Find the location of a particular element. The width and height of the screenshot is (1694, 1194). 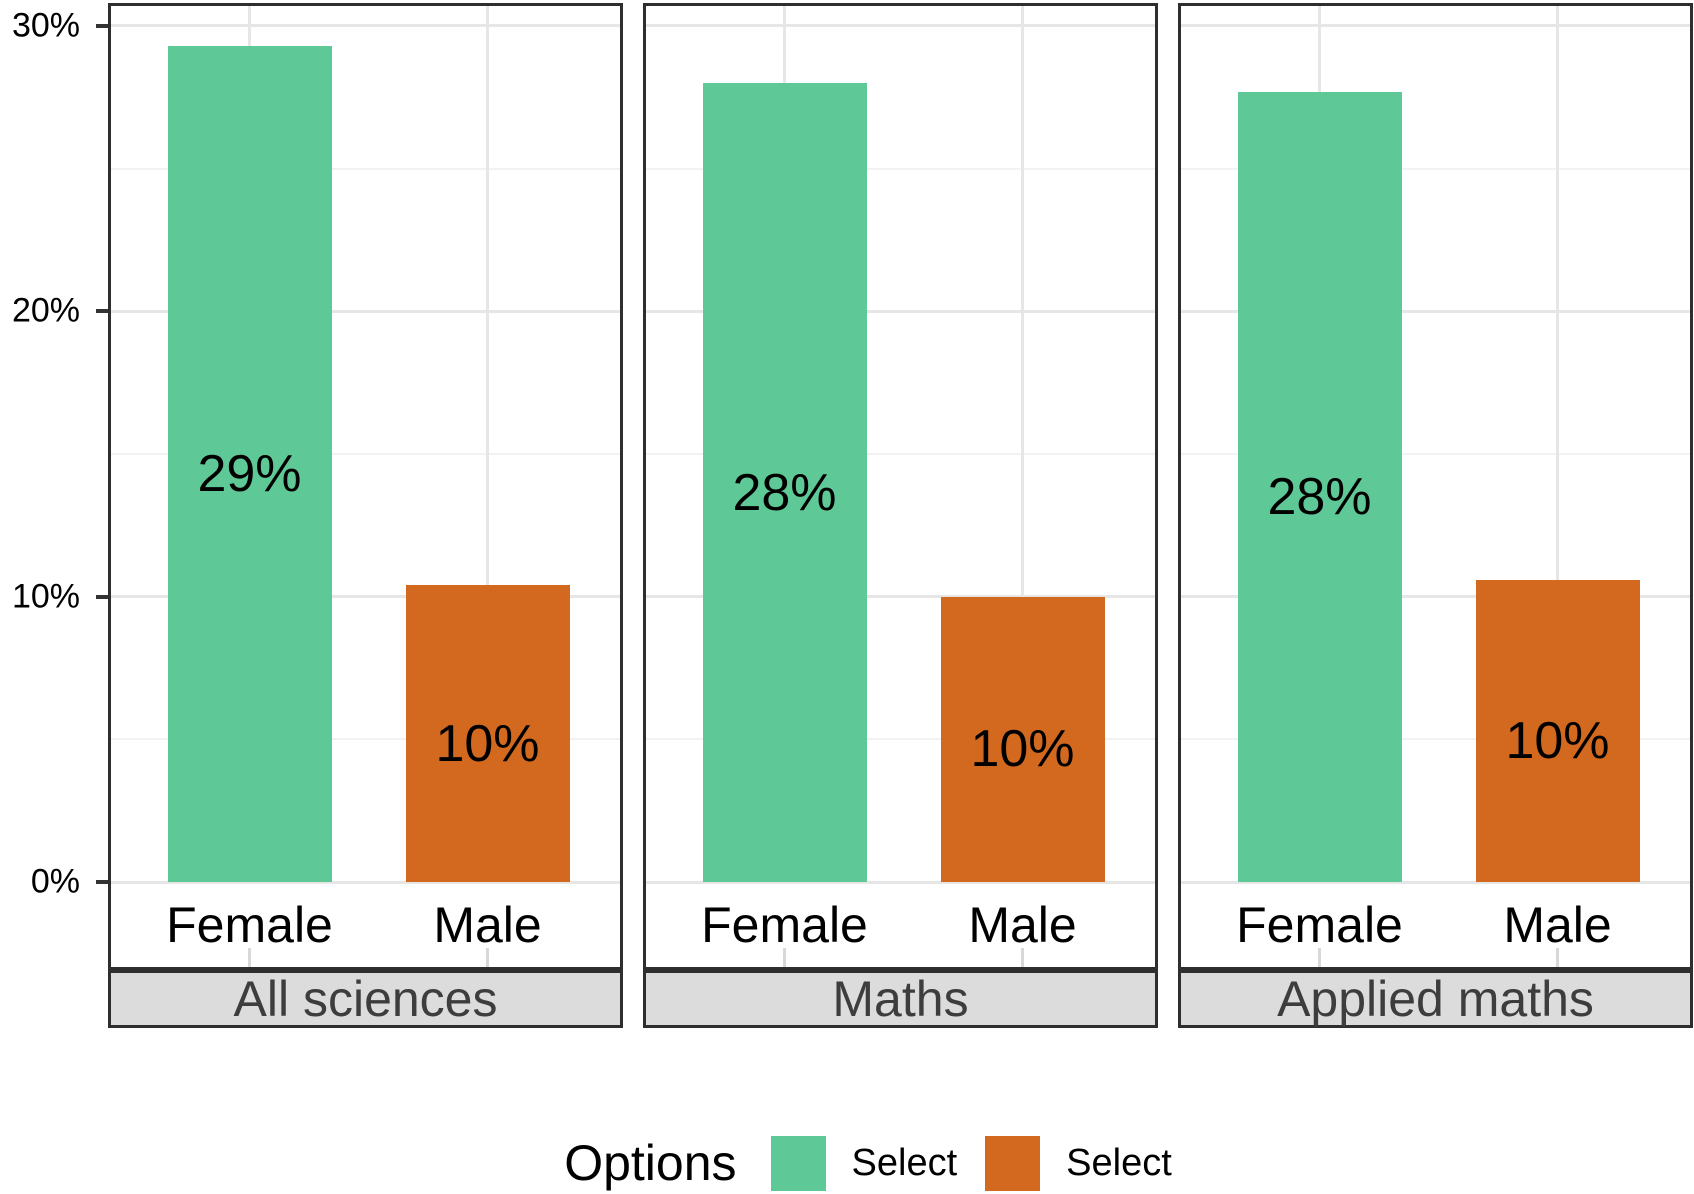

facet-strip: Maths is located at coordinates (900, 999).